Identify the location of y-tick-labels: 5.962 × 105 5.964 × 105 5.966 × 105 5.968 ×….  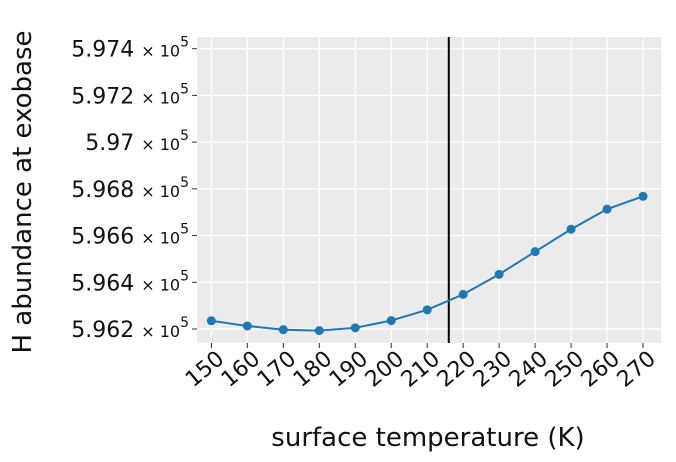
(134, 189).